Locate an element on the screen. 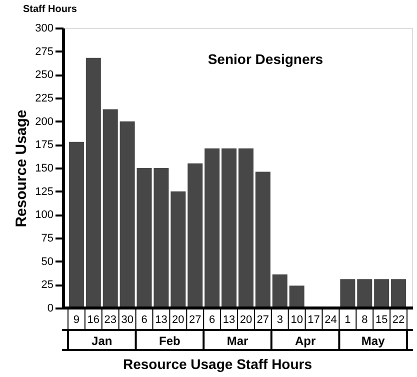  text: Apr is located at coordinates (305, 341).